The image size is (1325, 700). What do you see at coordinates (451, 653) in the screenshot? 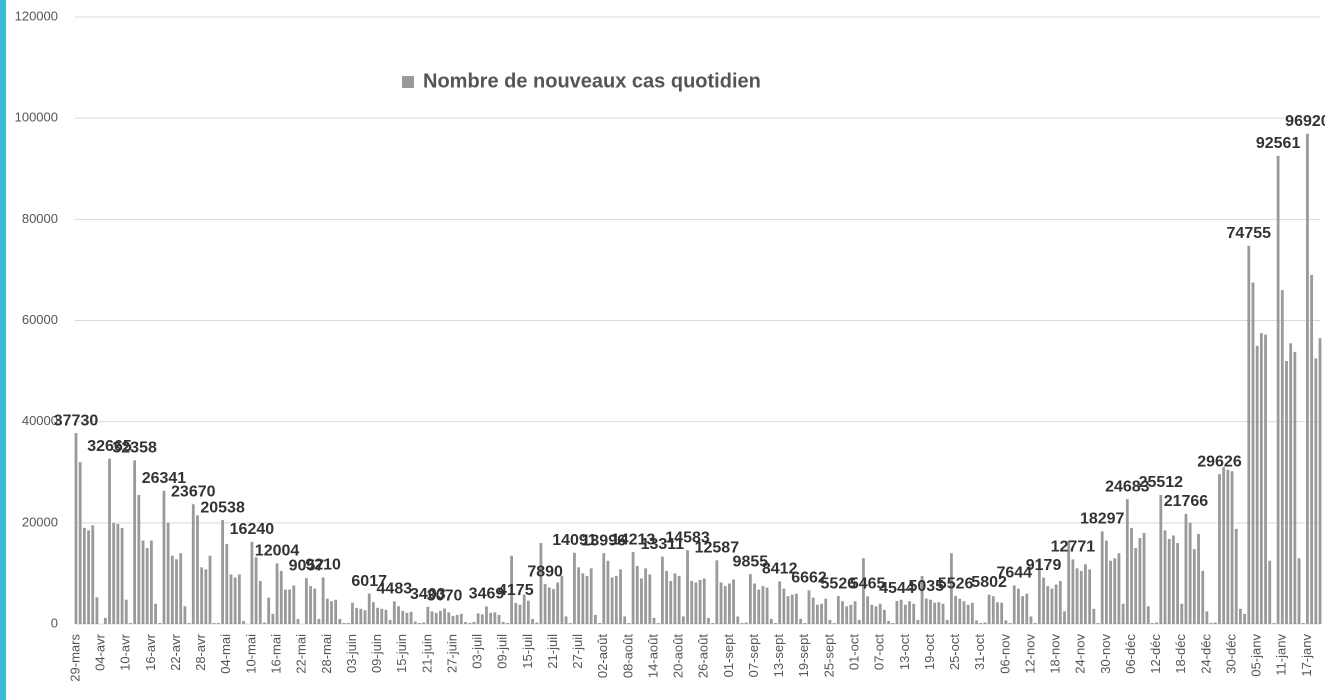
I see `x-tick-label: 27-juin` at bounding box center [451, 653].